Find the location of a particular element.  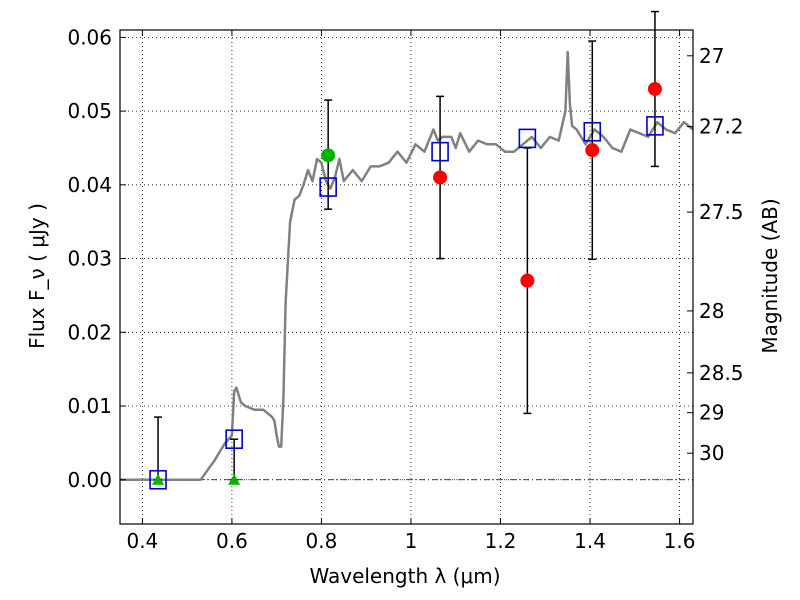

x-tick-label: 0.8 is located at coordinates (322, 541).